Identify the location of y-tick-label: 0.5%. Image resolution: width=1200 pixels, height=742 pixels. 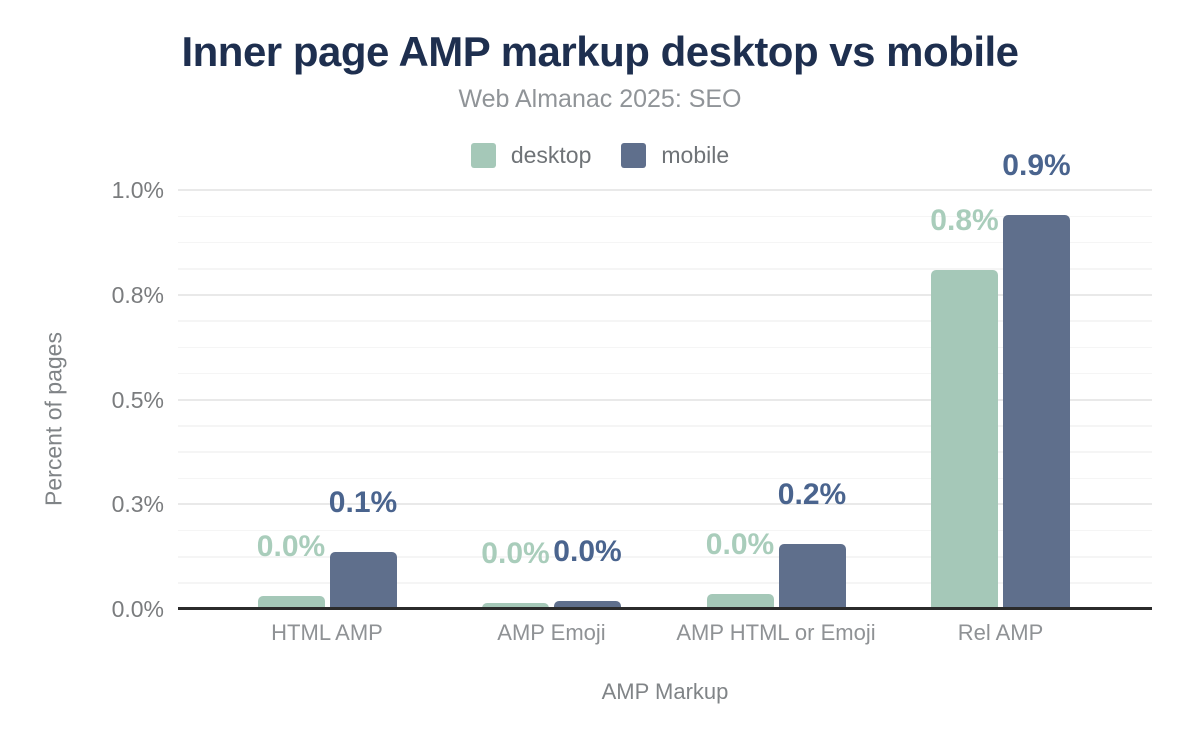
(137, 399).